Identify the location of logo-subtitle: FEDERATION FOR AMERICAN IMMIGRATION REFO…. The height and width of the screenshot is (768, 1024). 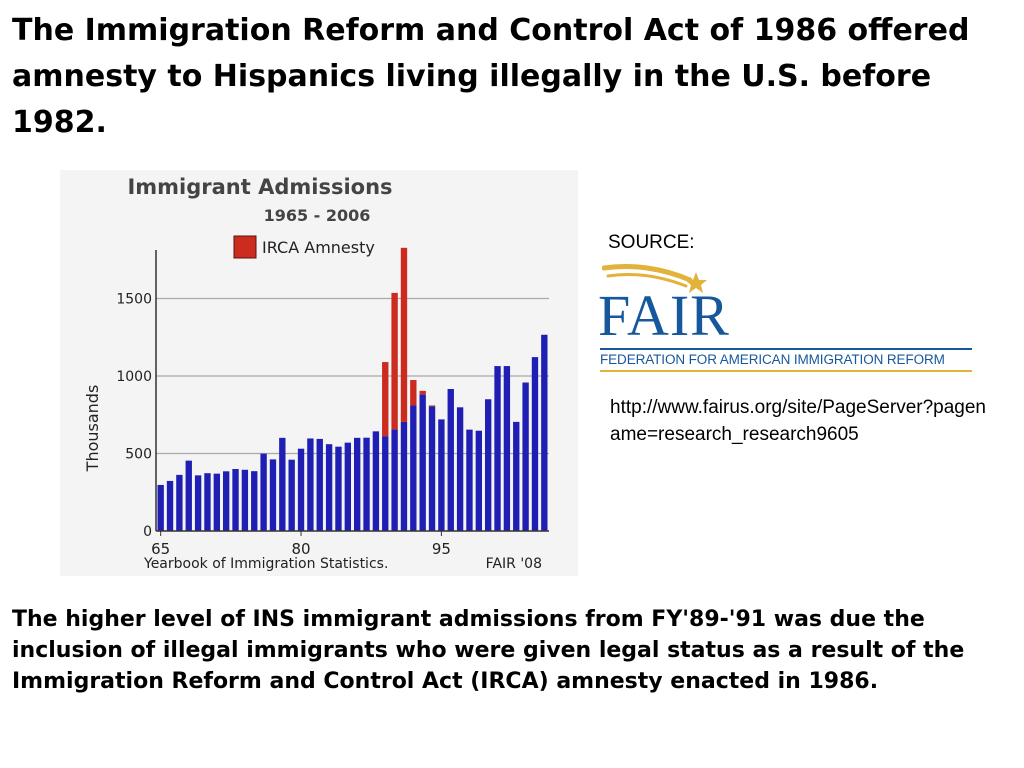
(772, 359).